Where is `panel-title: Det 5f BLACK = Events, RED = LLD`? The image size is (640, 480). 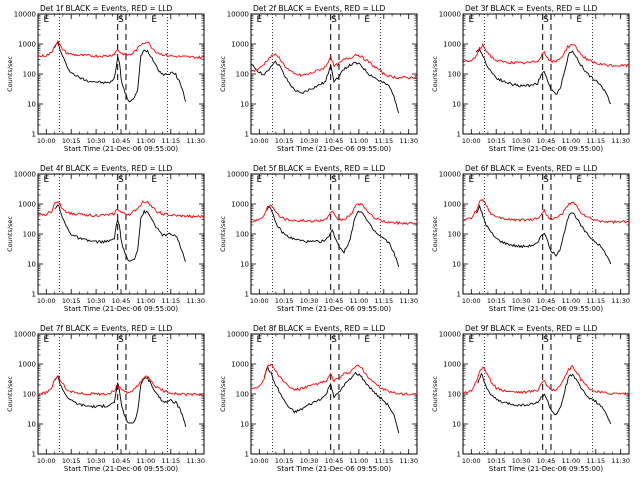 panel-title: Det 5f BLACK = Events, RED = LLD is located at coordinates (319, 168).